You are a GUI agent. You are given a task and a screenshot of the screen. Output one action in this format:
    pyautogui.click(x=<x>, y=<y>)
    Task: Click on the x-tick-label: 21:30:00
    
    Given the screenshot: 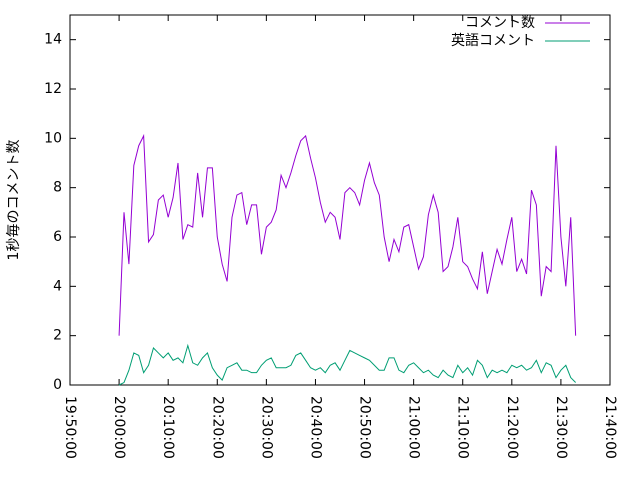 What is the action you would take?
    pyautogui.click(x=561, y=427)
    